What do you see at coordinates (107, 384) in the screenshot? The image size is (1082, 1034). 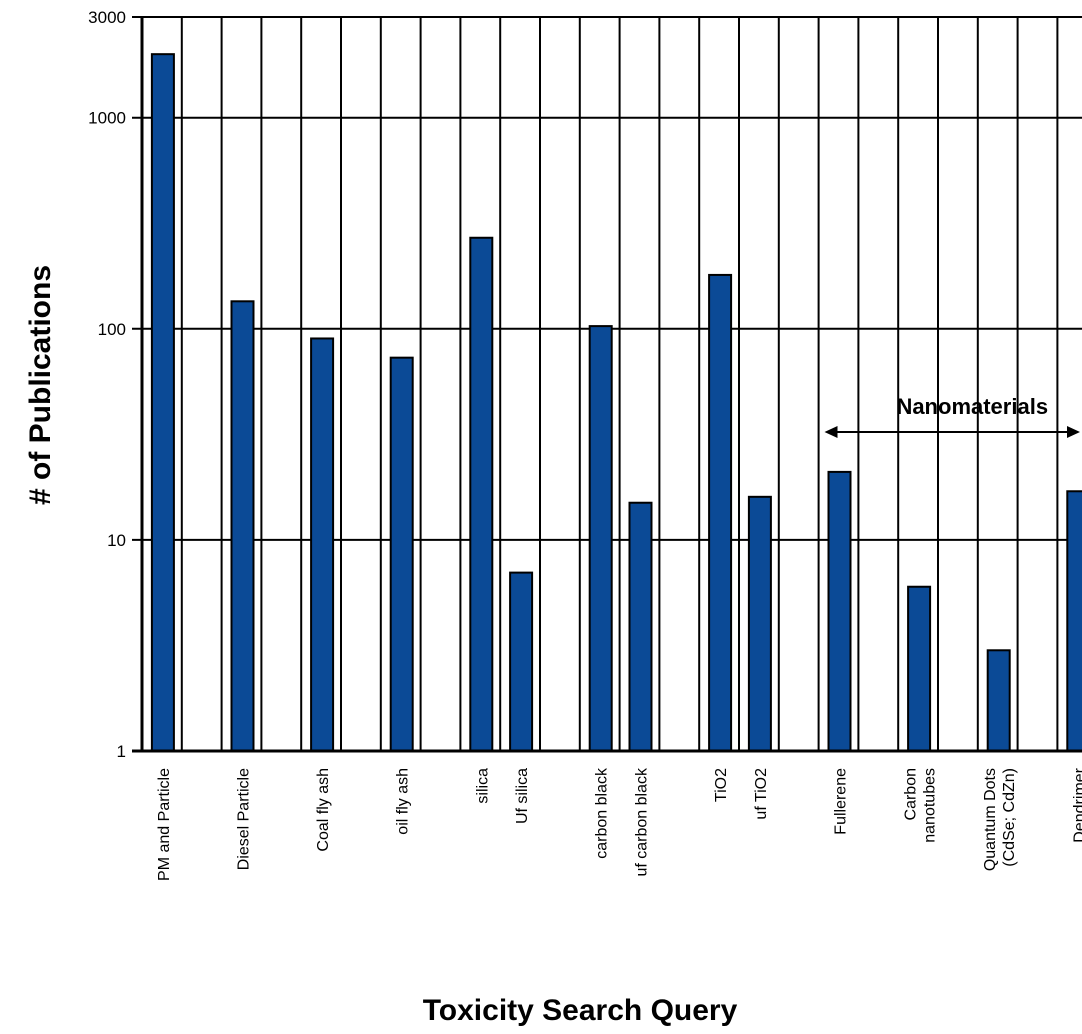 I see `y-tick-labels: 1 10 100 1000 3000` at bounding box center [107, 384].